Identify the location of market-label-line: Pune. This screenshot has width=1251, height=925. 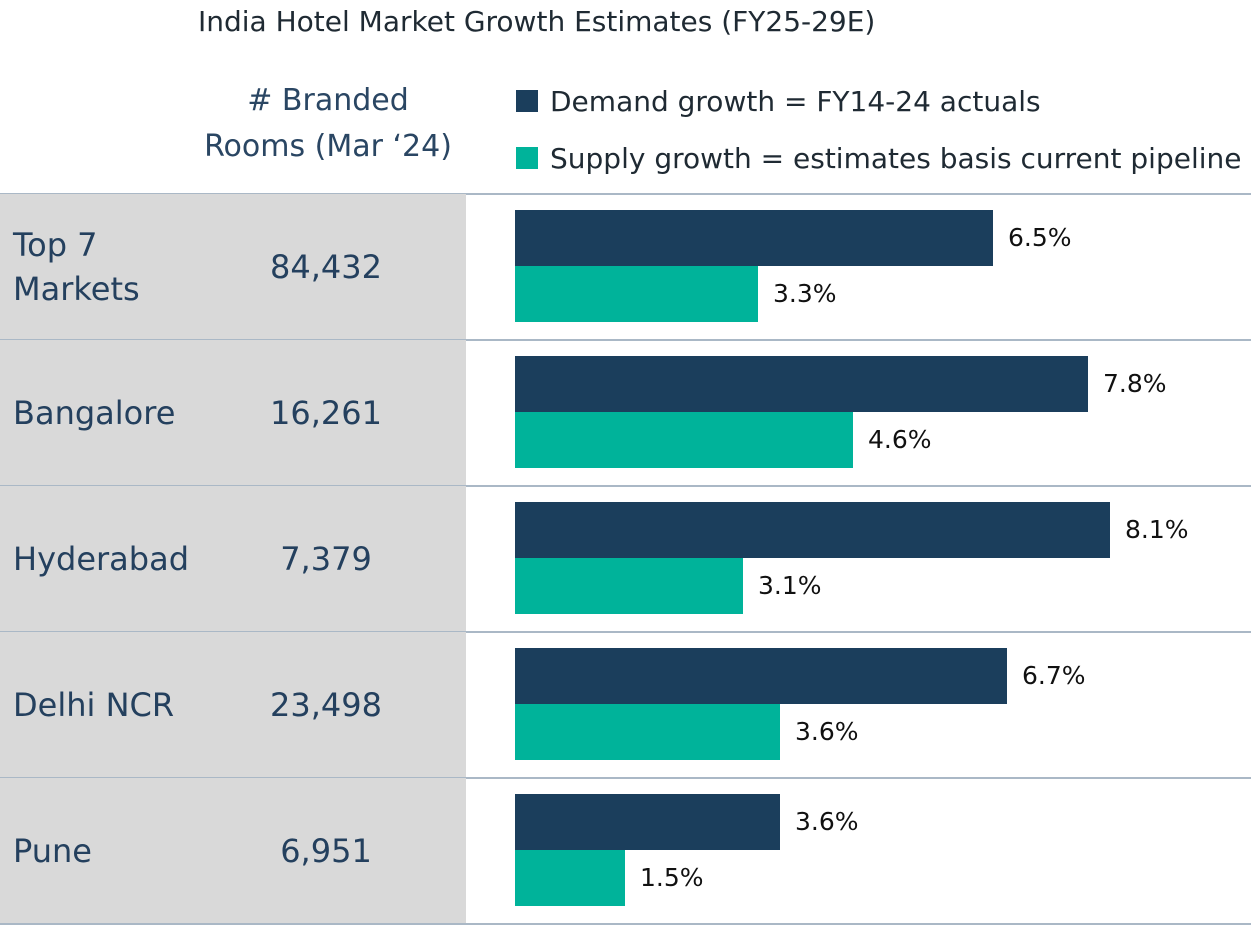
(52, 851).